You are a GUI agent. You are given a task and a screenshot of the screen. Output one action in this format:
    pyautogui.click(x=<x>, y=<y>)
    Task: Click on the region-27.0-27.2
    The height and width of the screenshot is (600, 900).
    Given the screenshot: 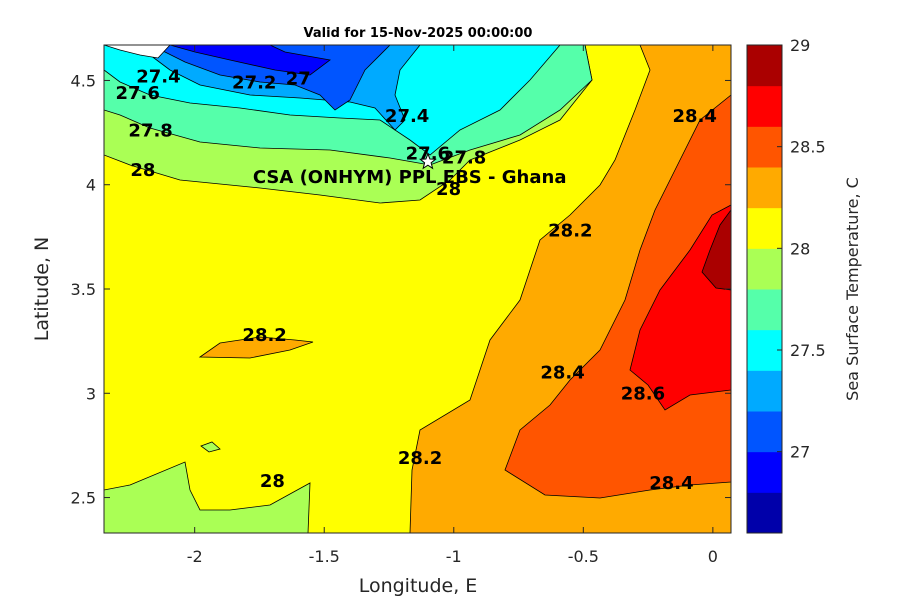 What is the action you would take?
    pyautogui.click(x=270, y=78)
    